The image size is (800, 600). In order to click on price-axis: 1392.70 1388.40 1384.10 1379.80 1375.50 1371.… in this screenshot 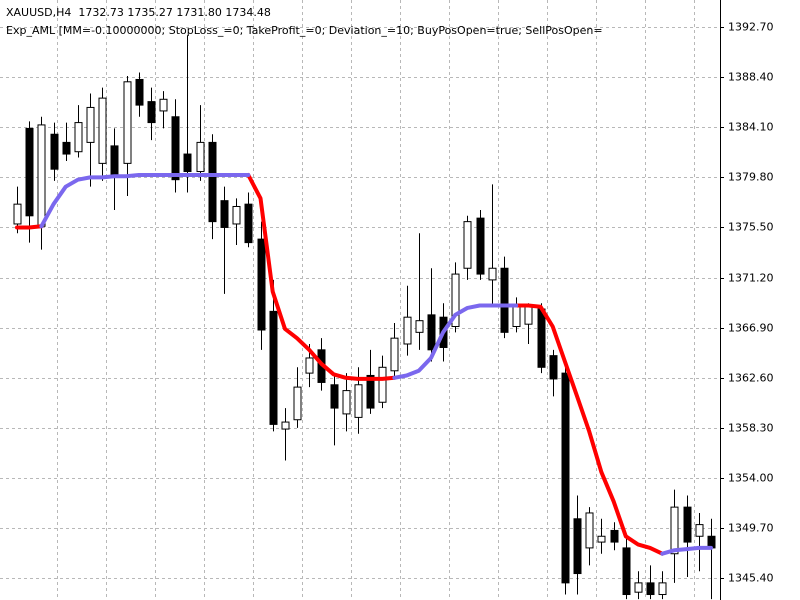, I will do `click(747, 303)`.